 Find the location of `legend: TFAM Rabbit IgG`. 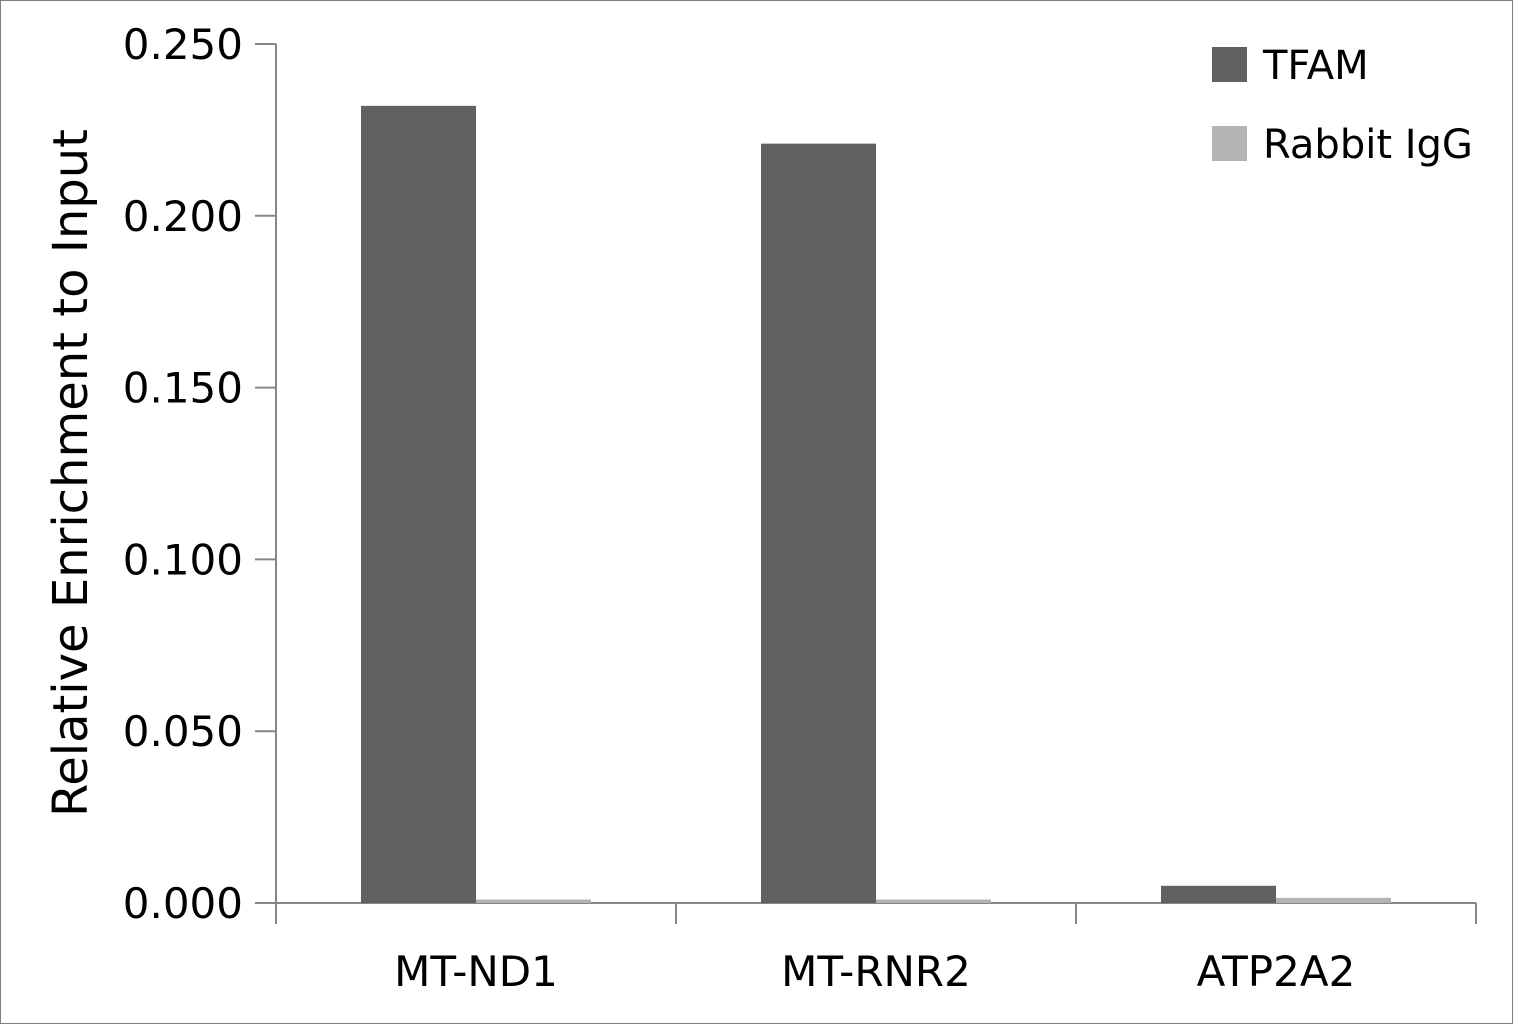

legend: TFAM Rabbit IgG is located at coordinates (1342, 105).